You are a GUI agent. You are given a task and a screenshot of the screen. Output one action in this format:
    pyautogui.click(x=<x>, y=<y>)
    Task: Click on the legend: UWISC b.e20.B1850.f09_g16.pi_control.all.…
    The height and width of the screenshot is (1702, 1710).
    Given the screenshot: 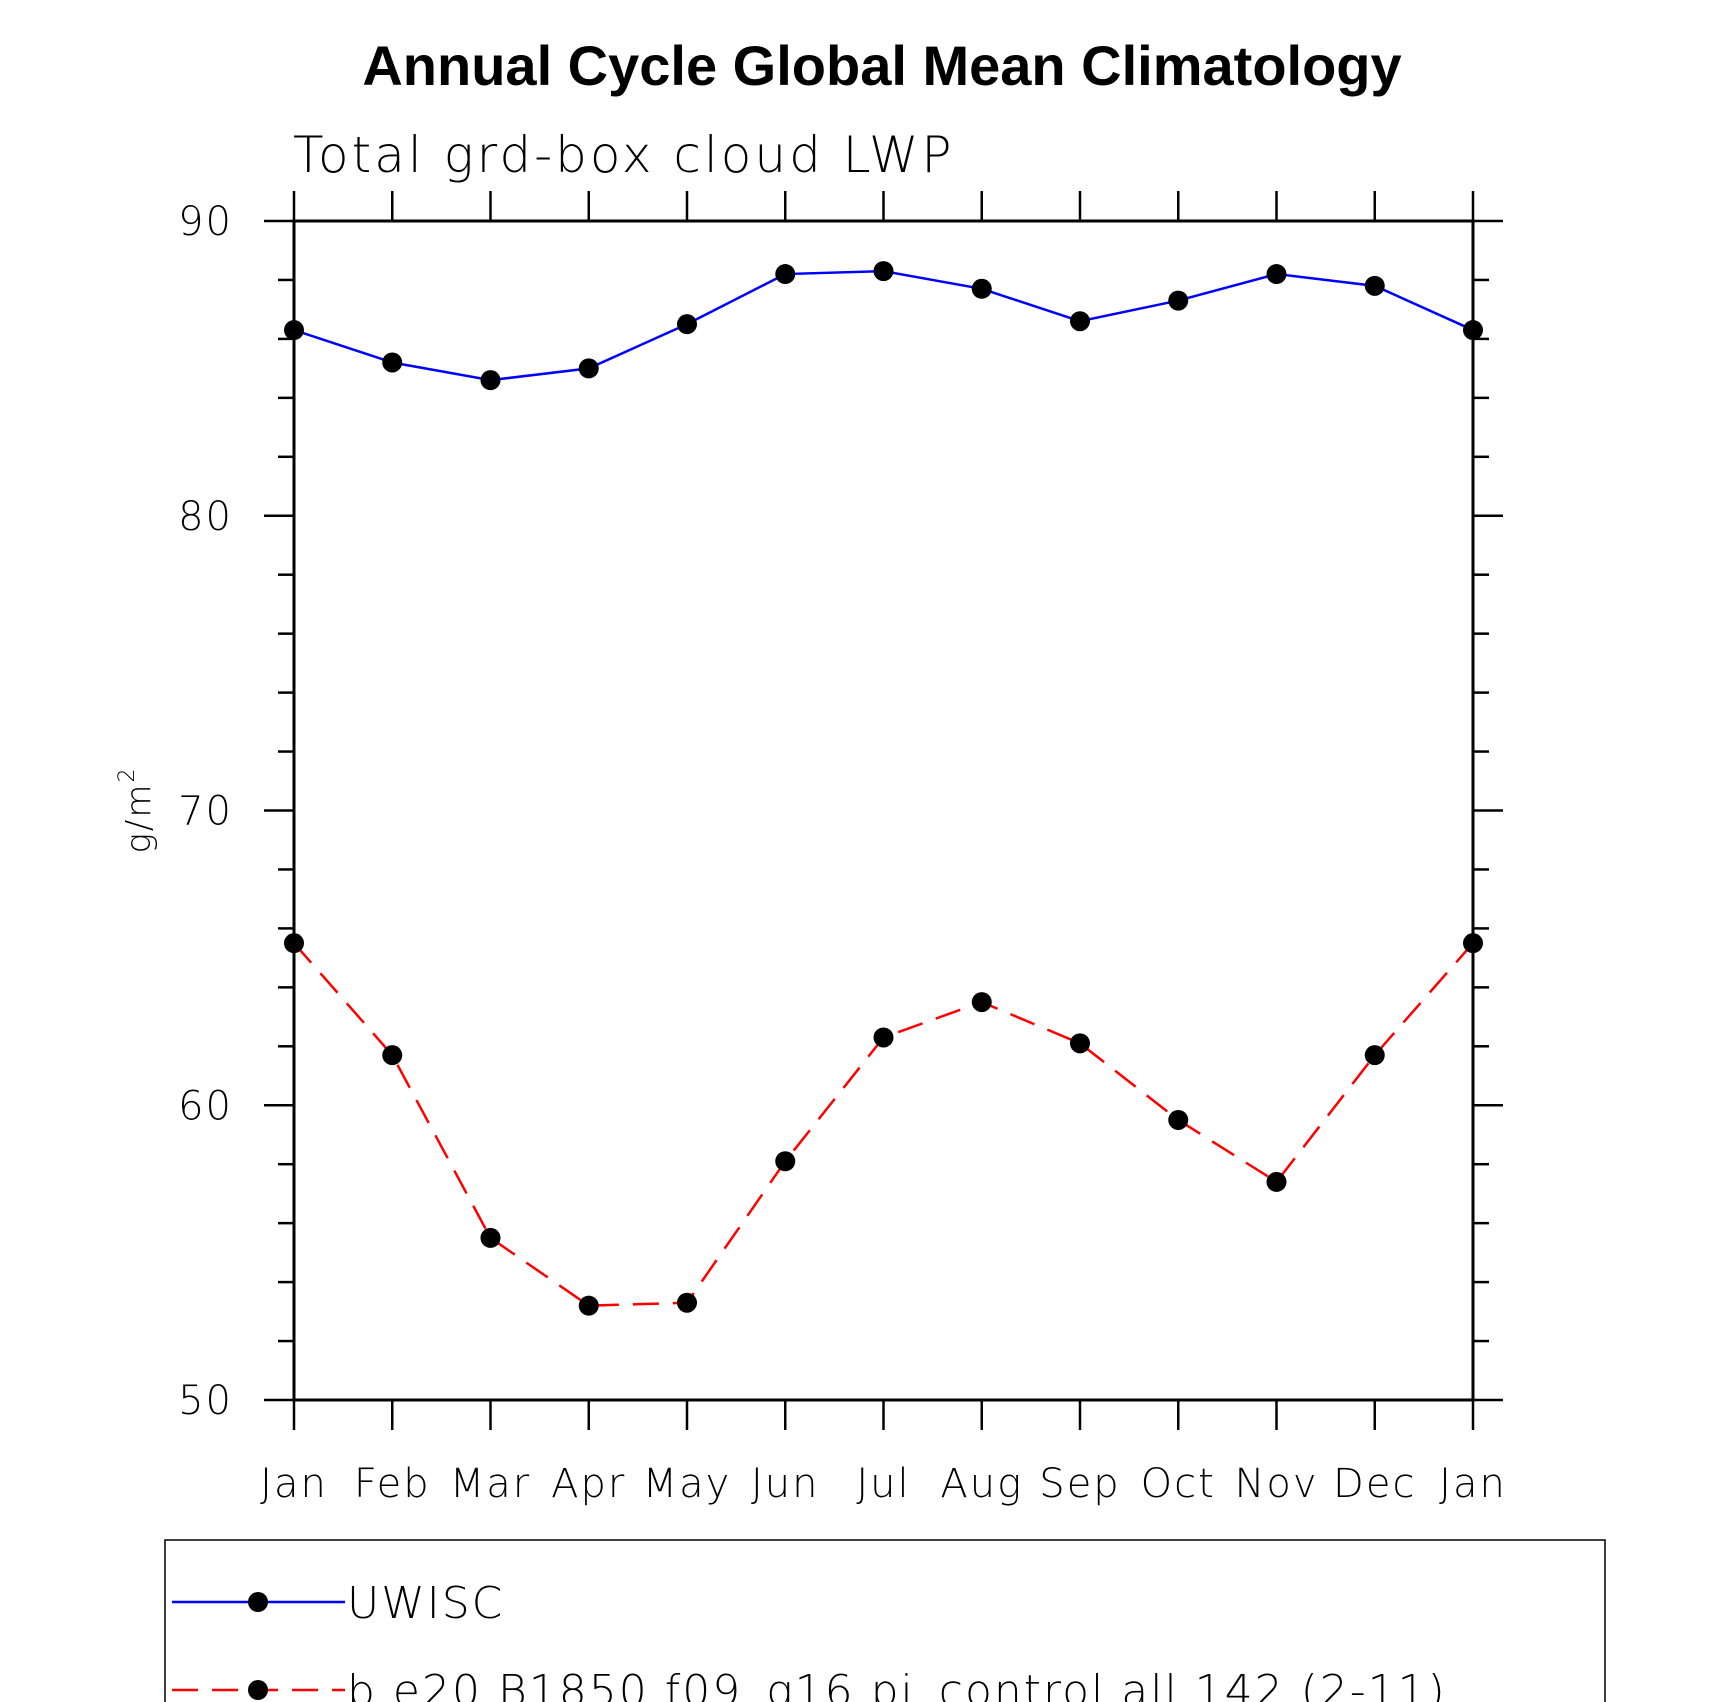 What is the action you would take?
    pyautogui.click(x=809, y=1640)
    